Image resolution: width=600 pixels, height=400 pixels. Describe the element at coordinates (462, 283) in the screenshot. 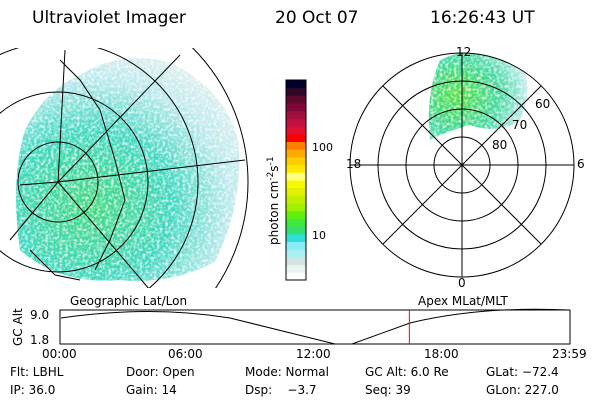

I see `polar-label-0: 0` at that location.